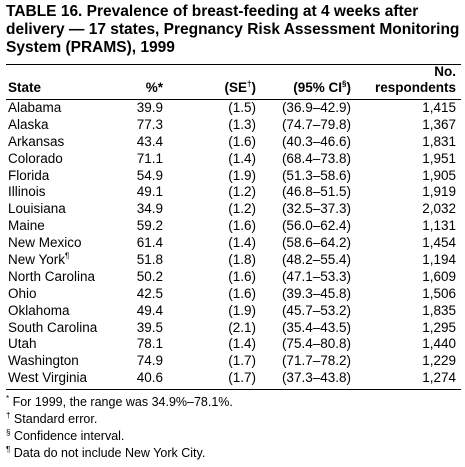 This screenshot has width=465, height=467. What do you see at coordinates (445, 71) in the screenshot?
I see `header-no: No.` at bounding box center [445, 71].